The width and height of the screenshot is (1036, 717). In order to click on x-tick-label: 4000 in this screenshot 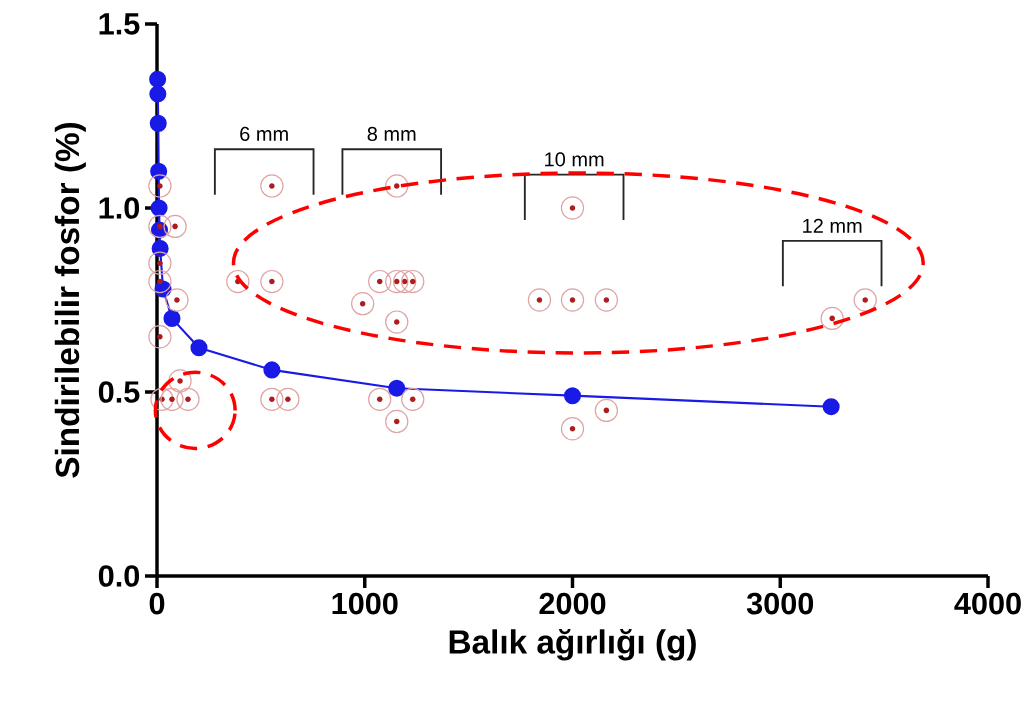, I will do `click(987, 603)`.